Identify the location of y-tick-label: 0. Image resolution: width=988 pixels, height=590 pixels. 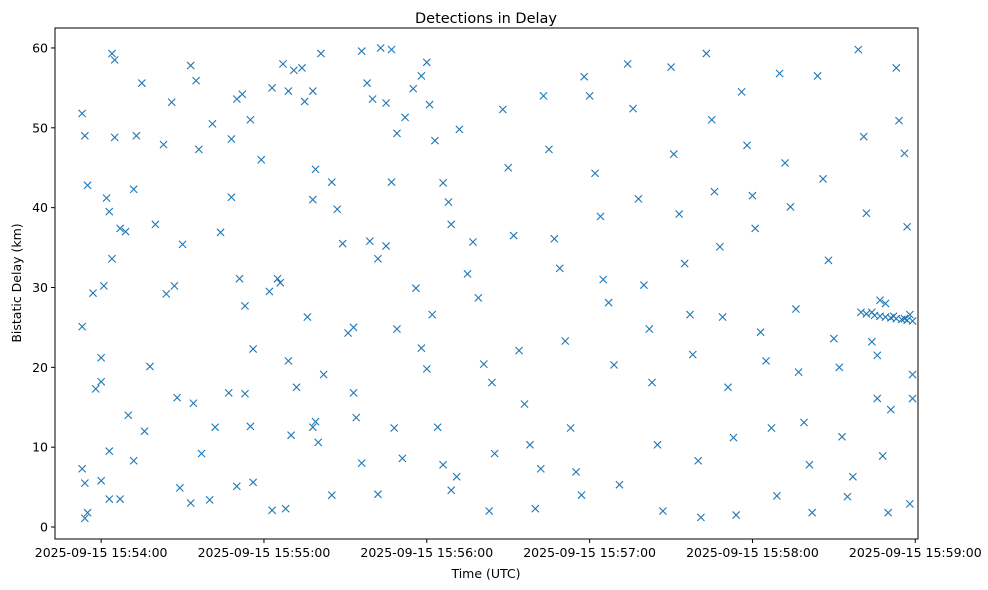
(44, 527).